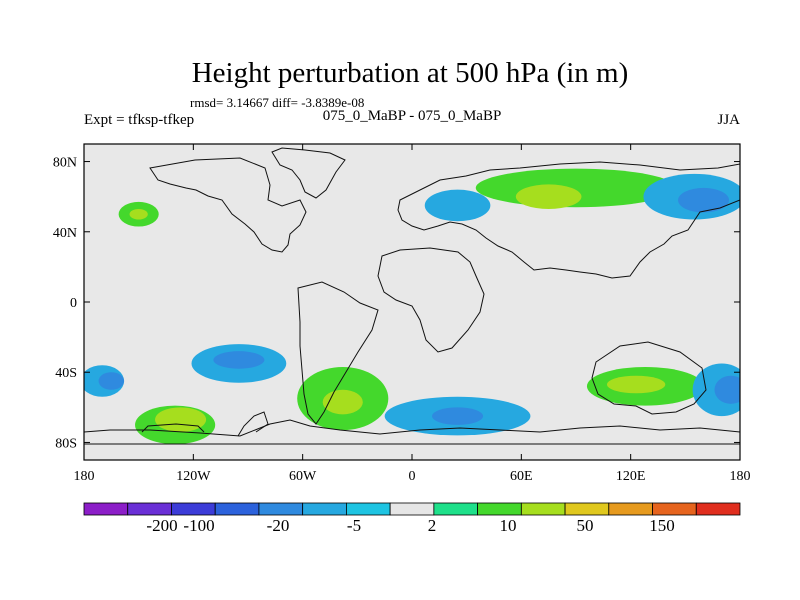  I want to click on season-label: JJA, so click(728, 120).